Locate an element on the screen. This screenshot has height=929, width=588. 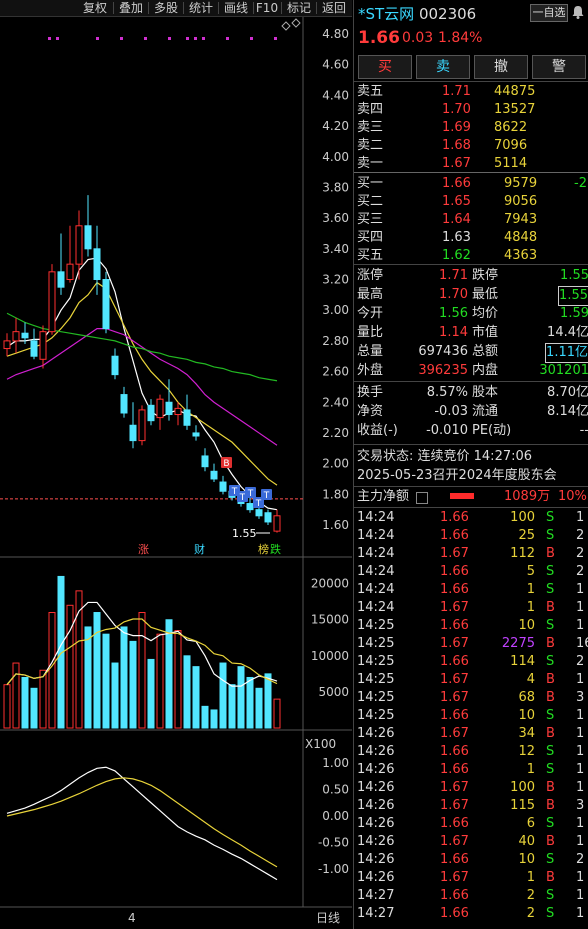
tick-volume: 112 is located at coordinates (522, 553).